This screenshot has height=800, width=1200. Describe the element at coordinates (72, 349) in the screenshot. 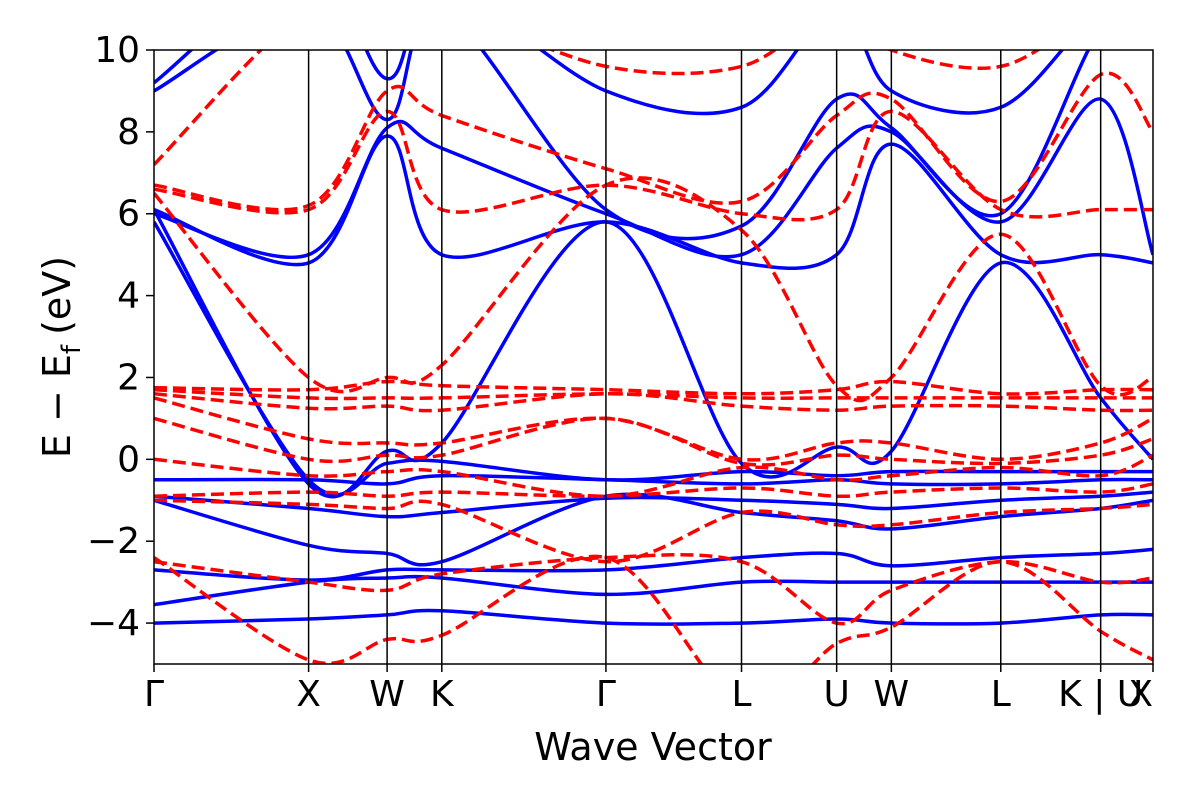

I see `y-axis-title-subscript: f` at that location.